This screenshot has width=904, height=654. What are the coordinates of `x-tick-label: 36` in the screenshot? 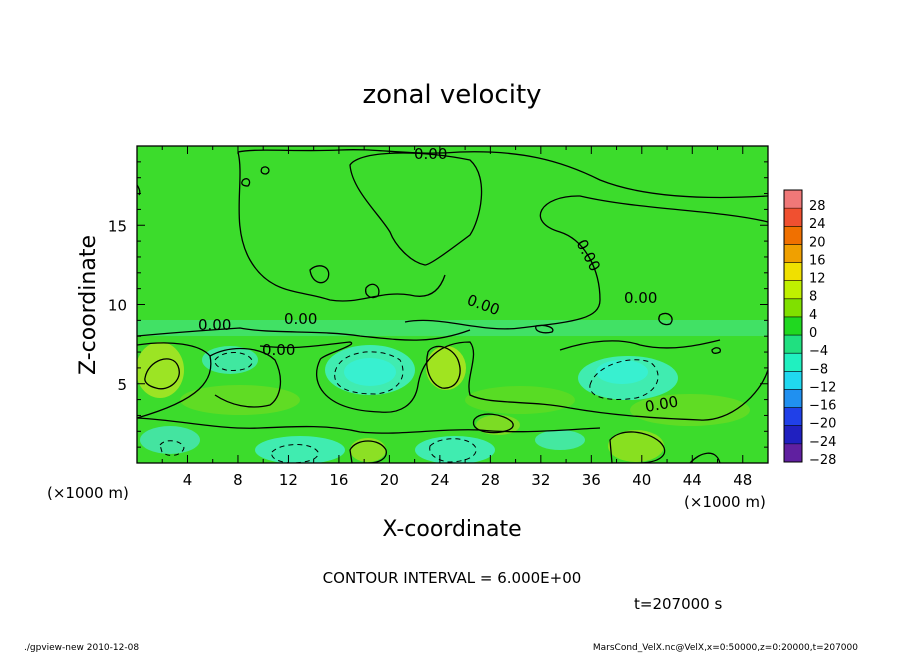 It's located at (591, 480).